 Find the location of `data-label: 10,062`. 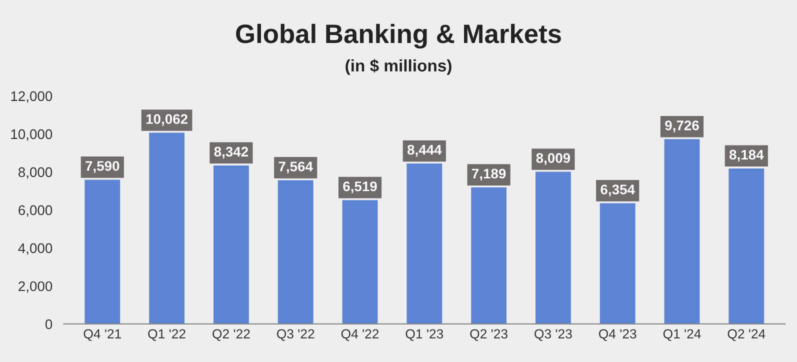

data-label: 10,062 is located at coordinates (167, 120).